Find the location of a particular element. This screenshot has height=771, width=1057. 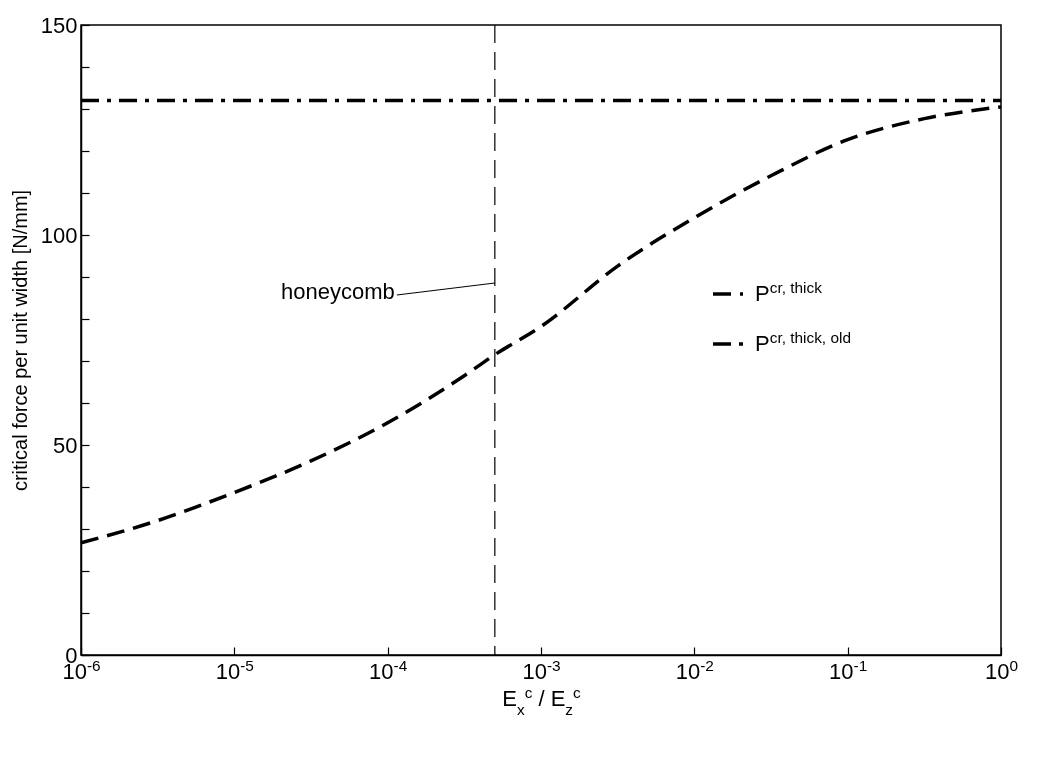

legend-label: P$^{cr, thick, old}$ is located at coordinates (803, 342).